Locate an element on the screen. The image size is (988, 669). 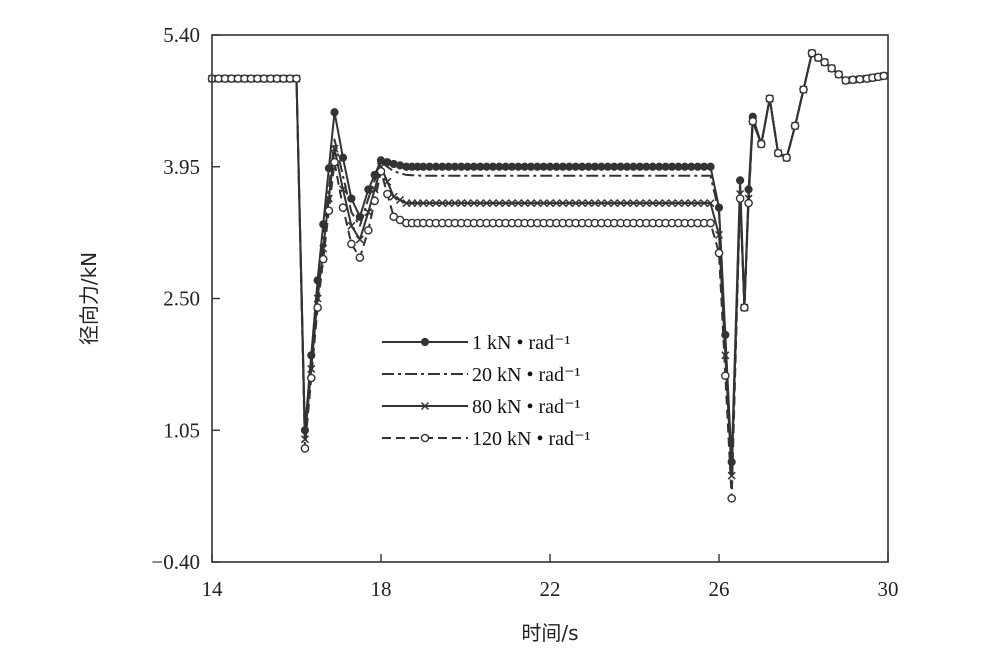
legend-item: 80 kN • rad⁻¹ is located at coordinates (481, 407).